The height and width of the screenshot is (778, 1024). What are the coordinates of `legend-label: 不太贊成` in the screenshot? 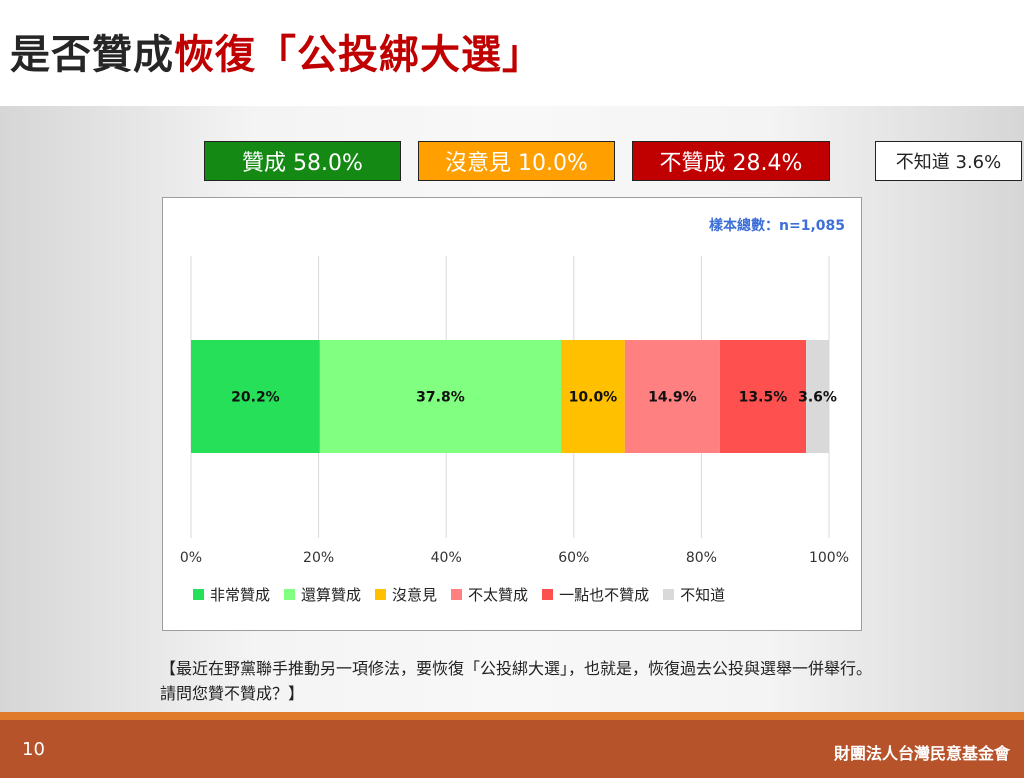 It's located at (498, 595).